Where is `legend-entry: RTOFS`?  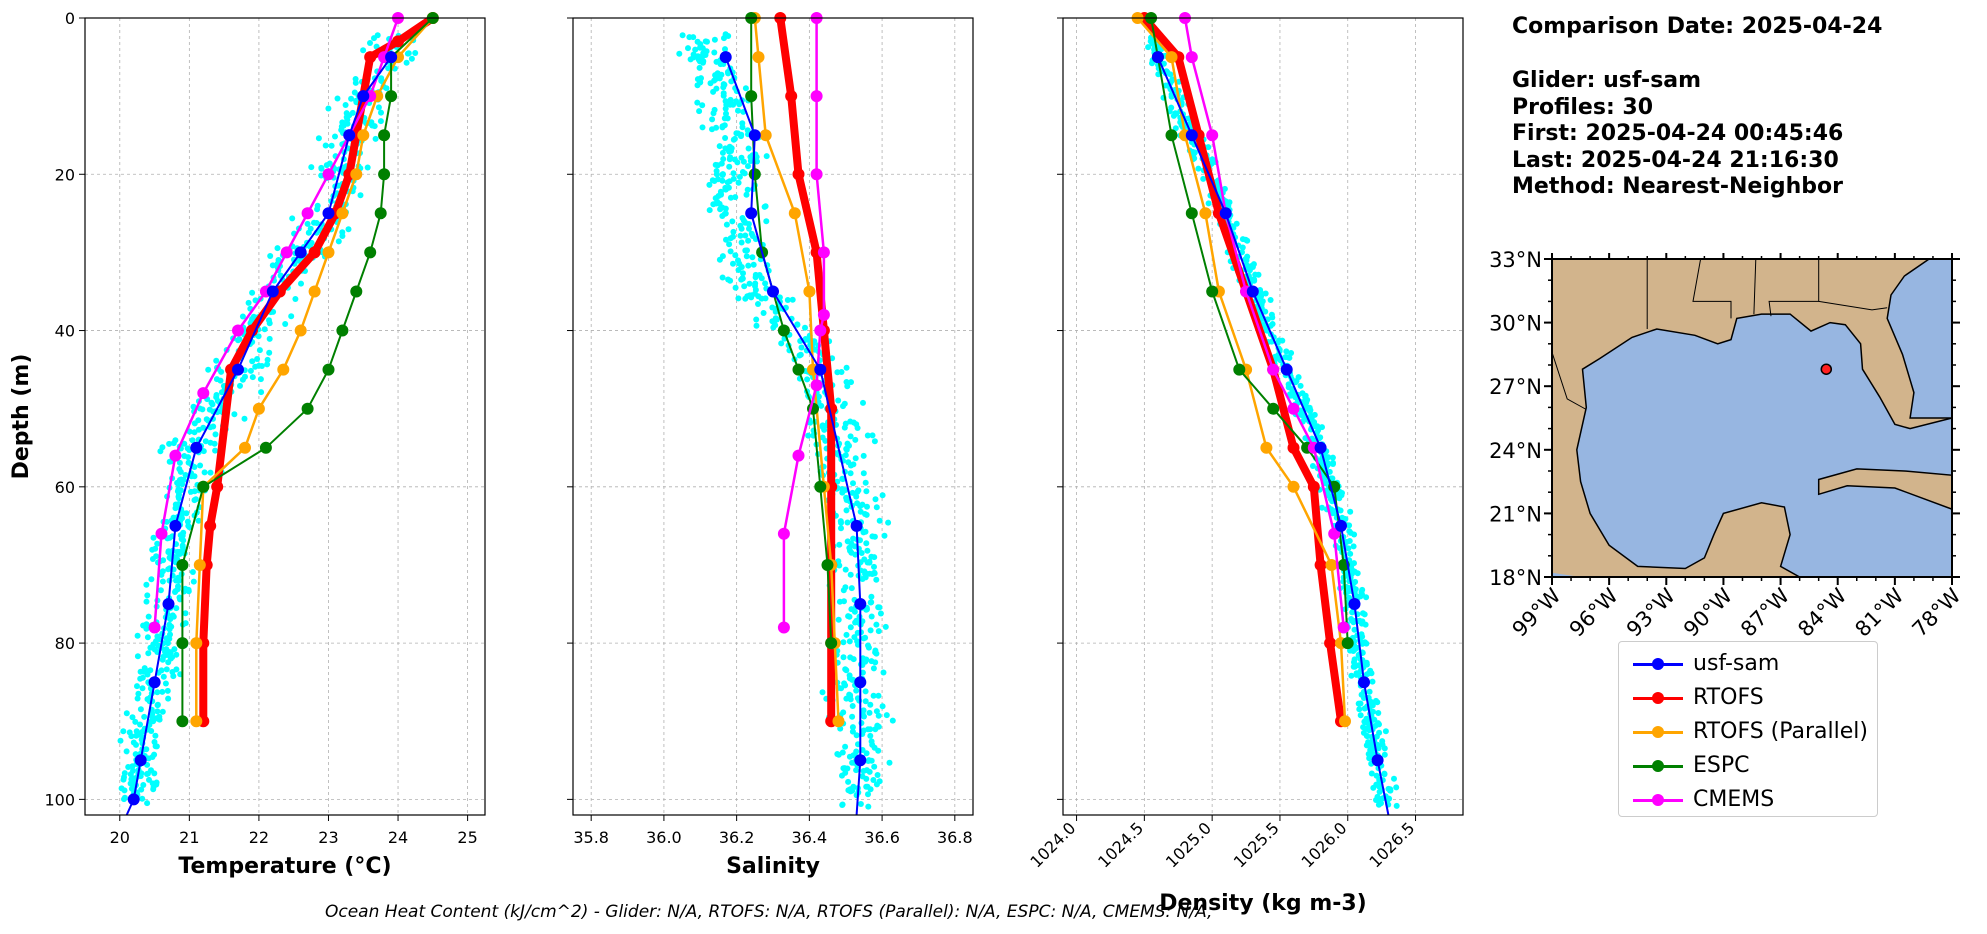 legend-entry: RTOFS is located at coordinates (1748, 699).